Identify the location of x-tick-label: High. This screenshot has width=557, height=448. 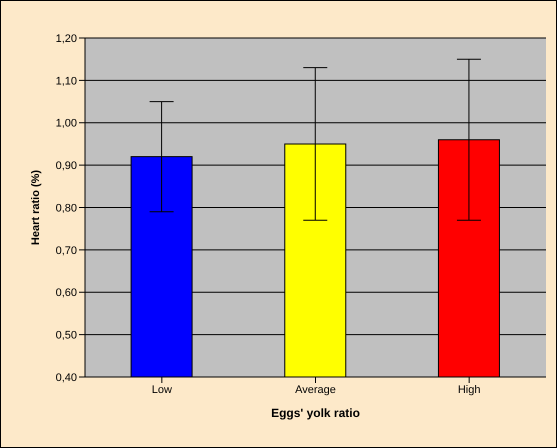
(469, 390).